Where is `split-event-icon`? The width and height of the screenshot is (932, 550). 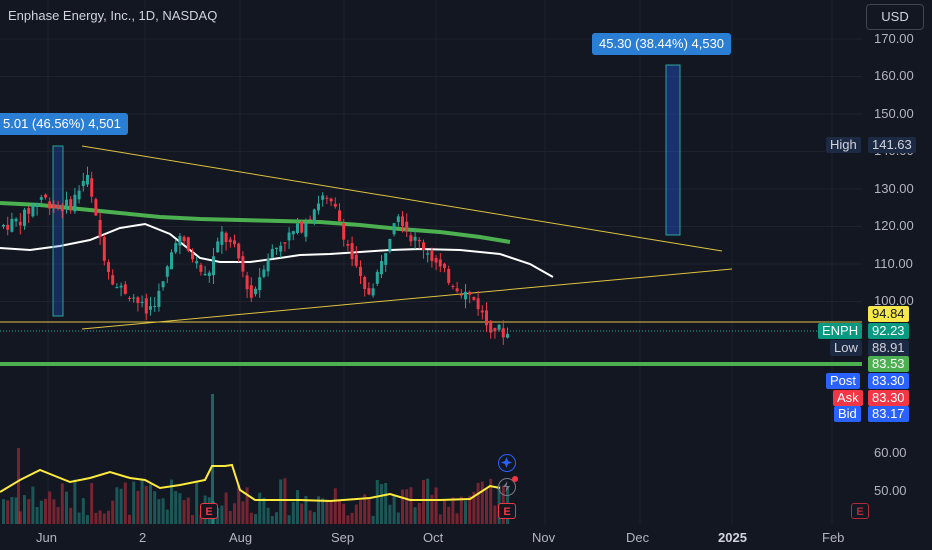
split-event-icon is located at coordinates (508, 486).